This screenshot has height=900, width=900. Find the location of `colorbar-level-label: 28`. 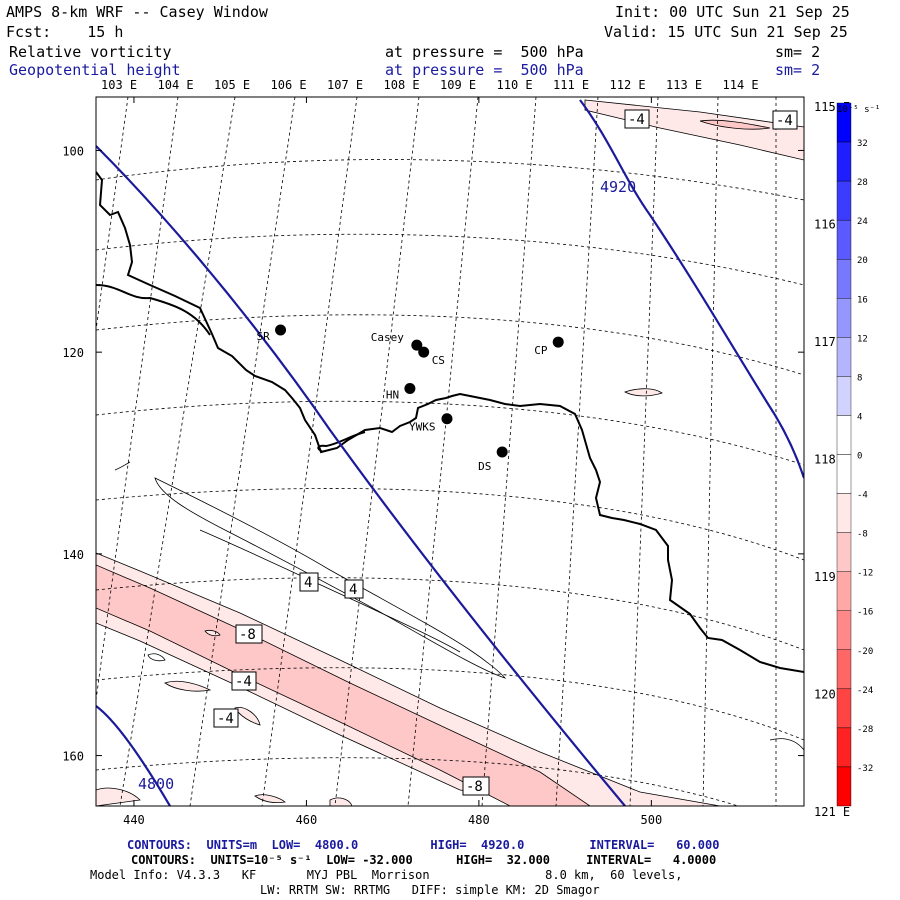

colorbar-level-label: 28 is located at coordinates (862, 183).